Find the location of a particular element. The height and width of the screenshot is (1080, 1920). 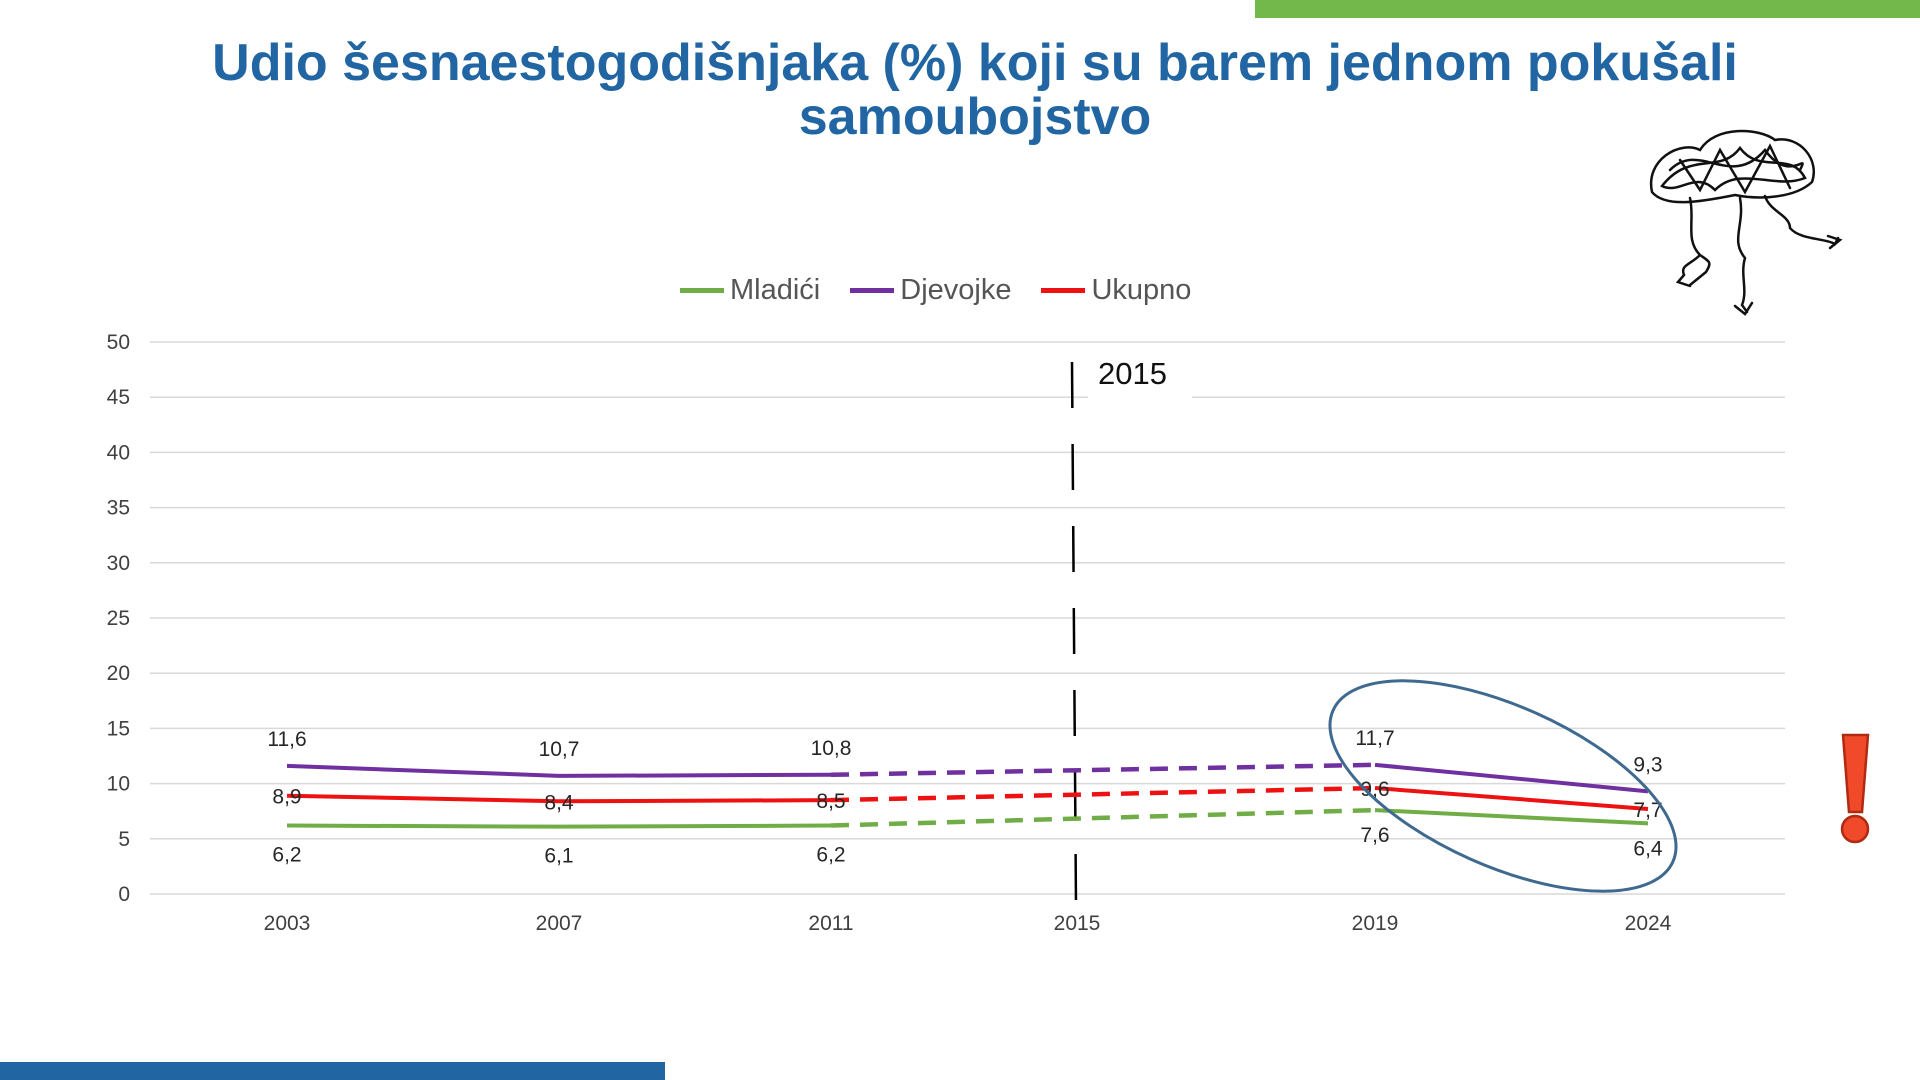

data-label-ukupno-2003: 8,9 is located at coordinates (286, 797).